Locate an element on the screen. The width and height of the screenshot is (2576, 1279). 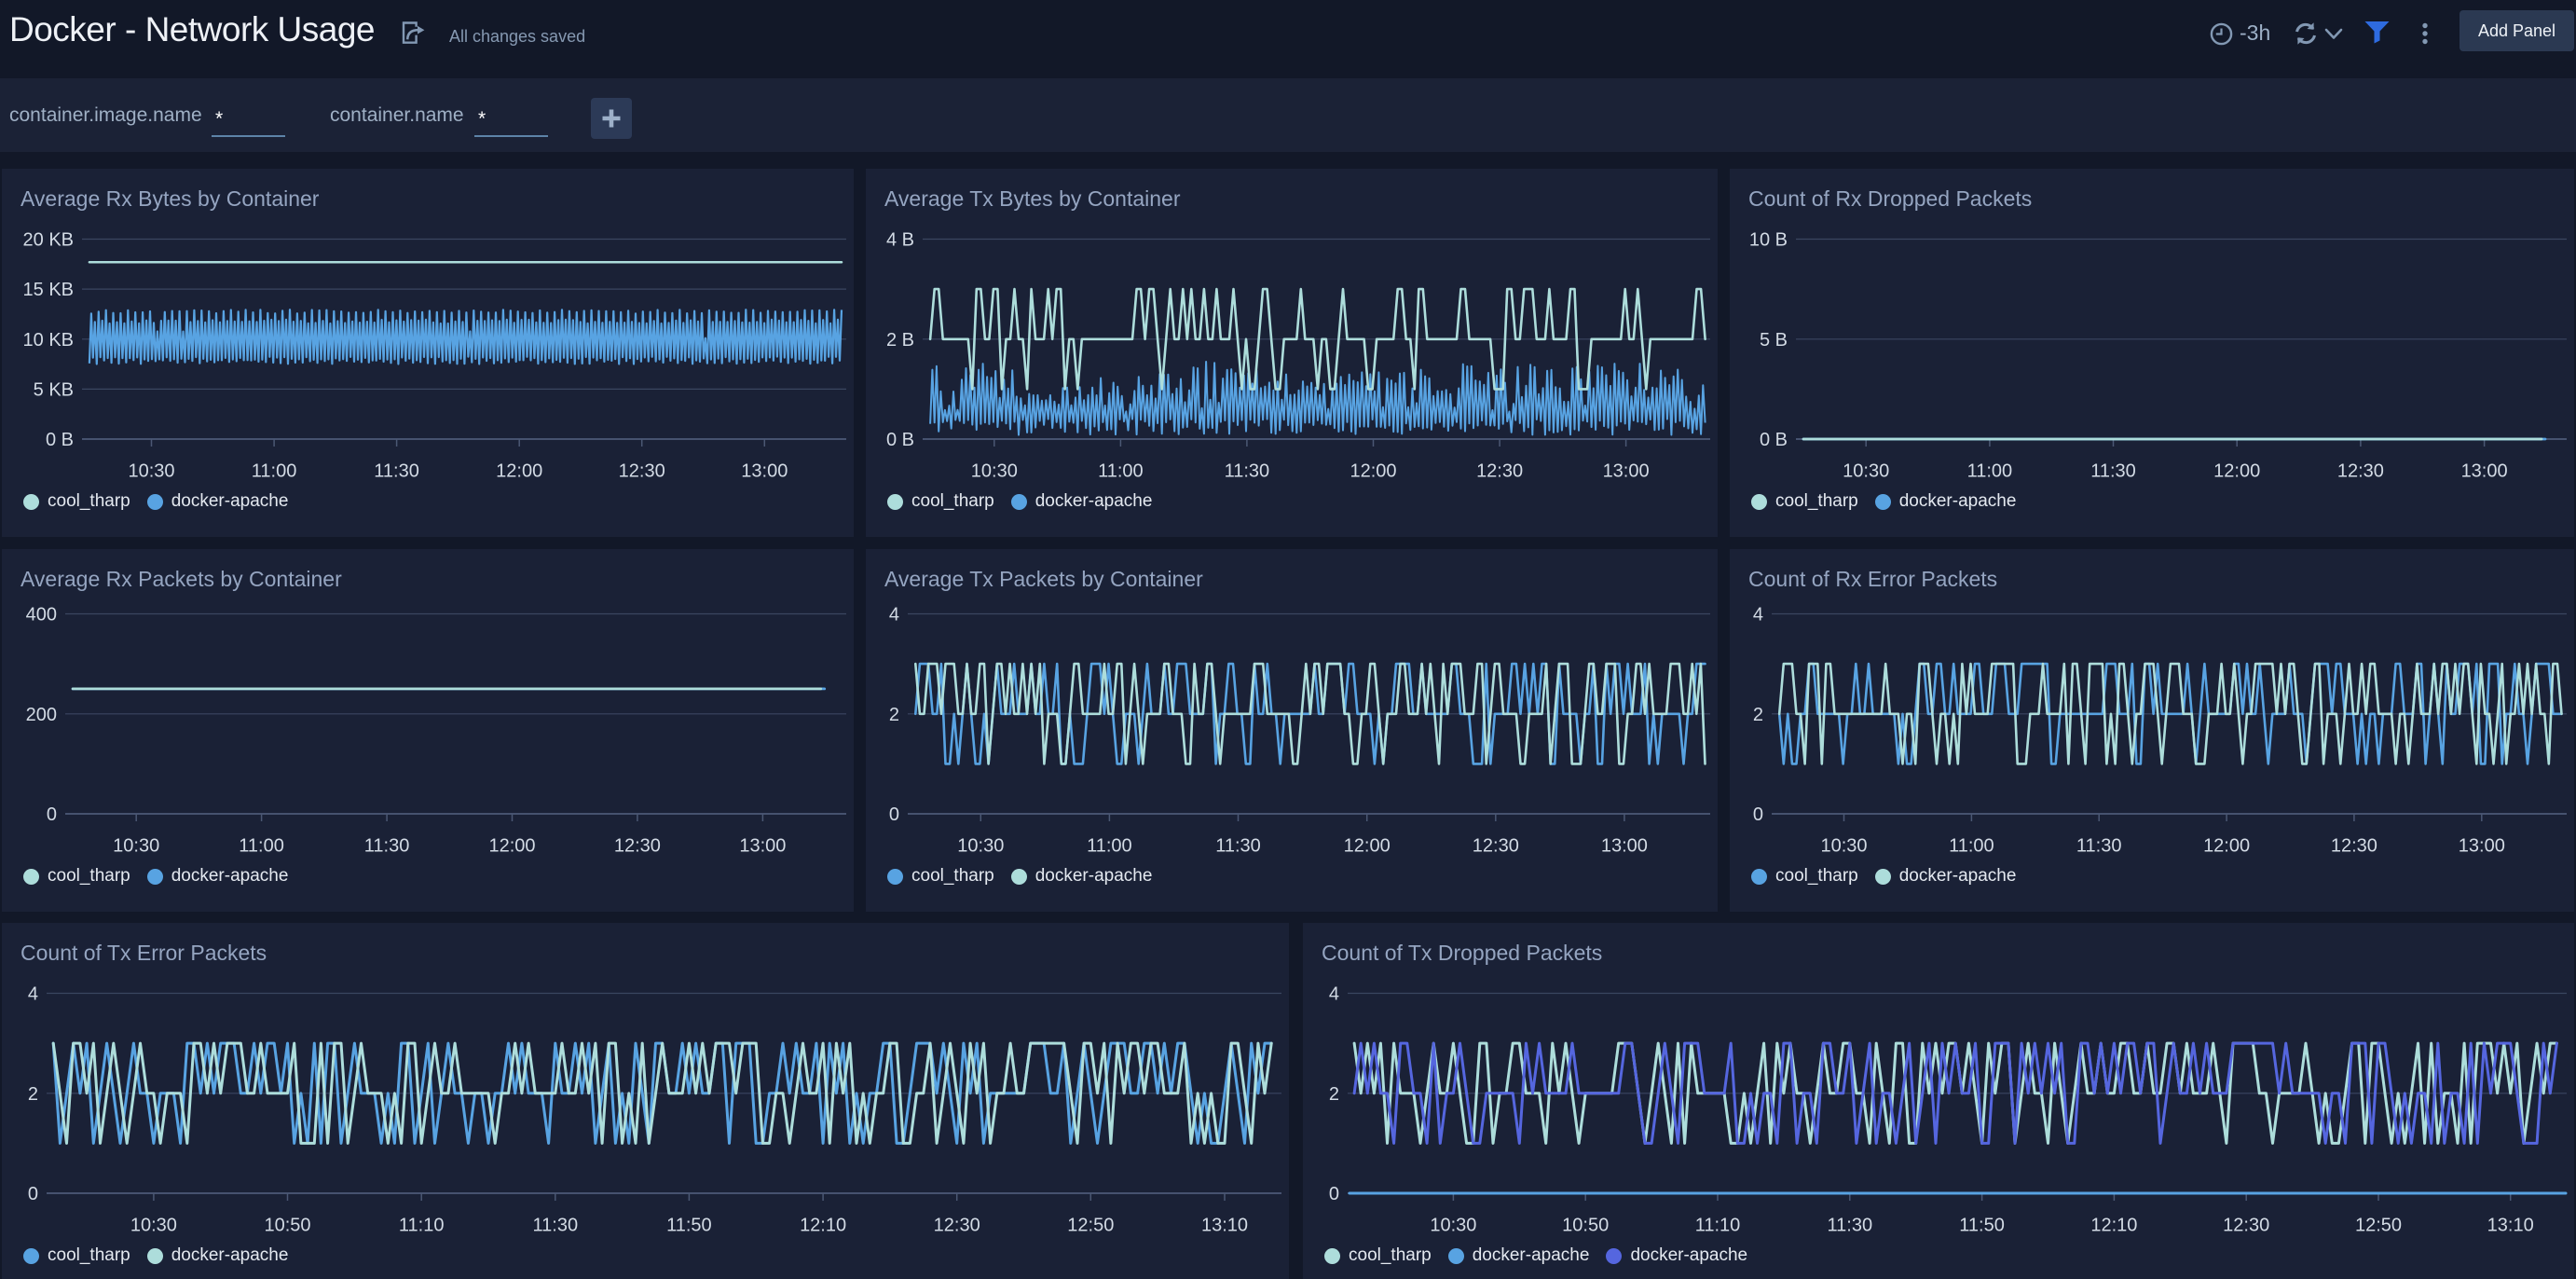
svg-text: 2 B is located at coordinates (900, 340).